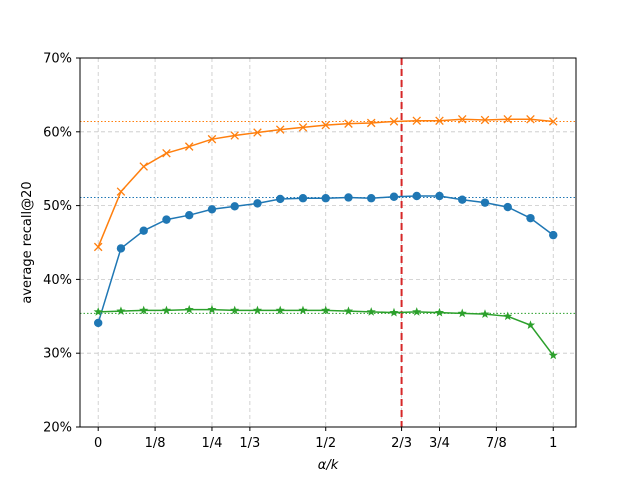  Describe the element at coordinates (57, 428) in the screenshot. I see `y-tick-label: 20%` at that location.